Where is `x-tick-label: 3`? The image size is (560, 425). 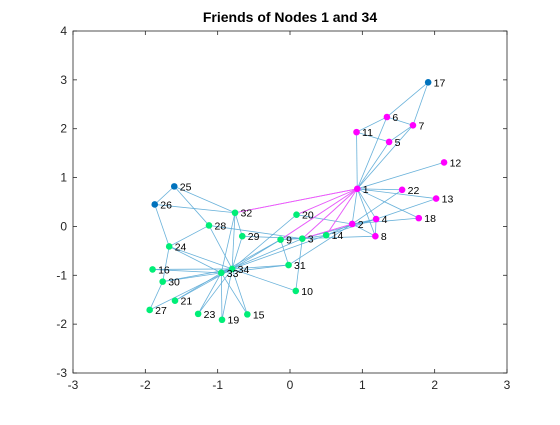
x-tick-label: 3 is located at coordinates (507, 385).